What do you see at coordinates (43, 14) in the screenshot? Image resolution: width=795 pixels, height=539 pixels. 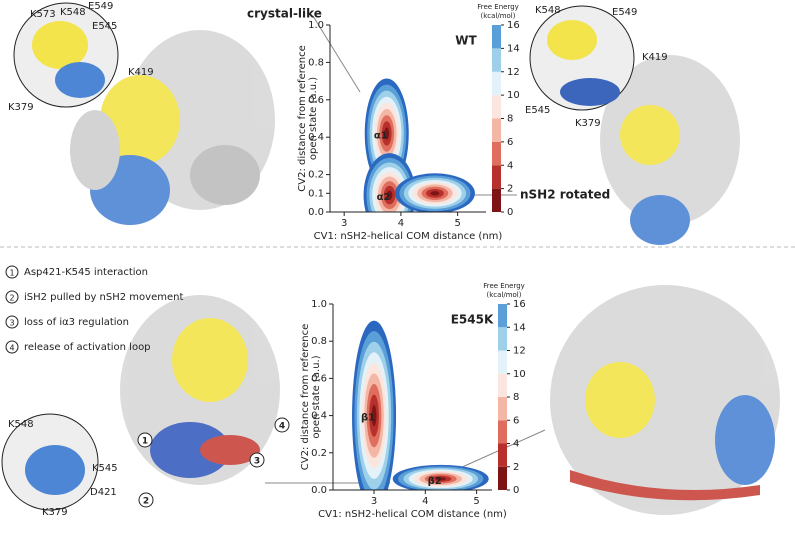 I see `residue-label: K573` at bounding box center [43, 14].